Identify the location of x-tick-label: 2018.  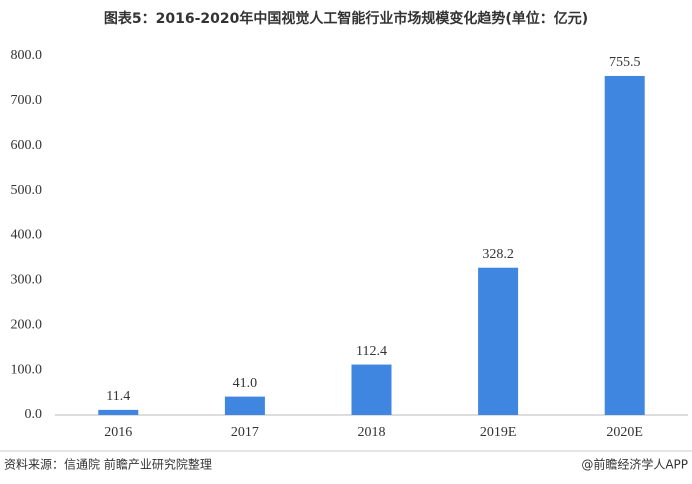
(372, 432).